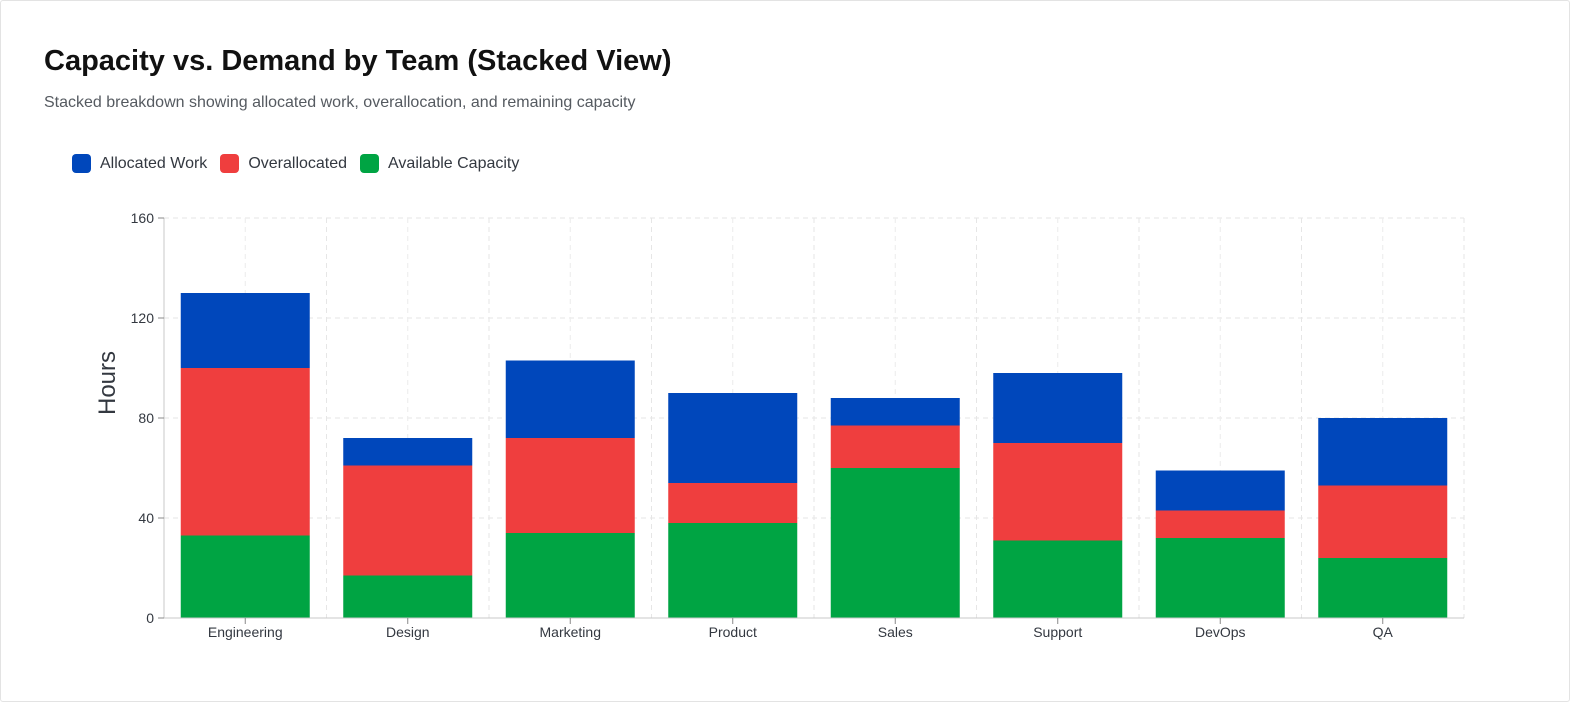  Describe the element at coordinates (143, 318) in the screenshot. I see `y-tick-label: 120` at that location.